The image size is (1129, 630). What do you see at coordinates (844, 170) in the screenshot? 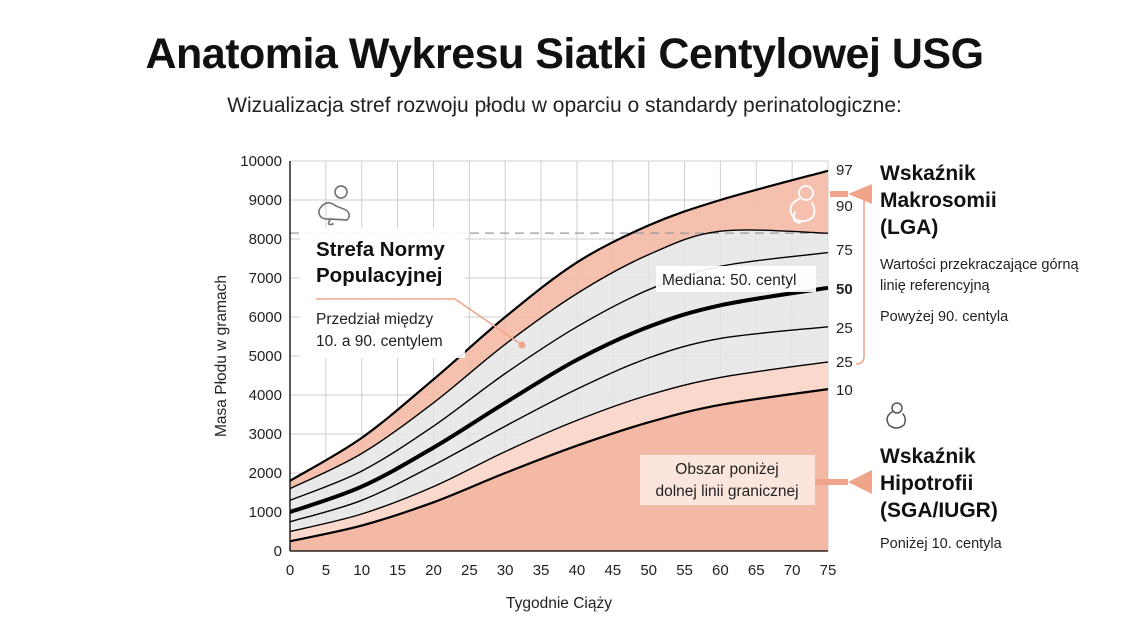
I see `centile-label: 97` at bounding box center [844, 170].